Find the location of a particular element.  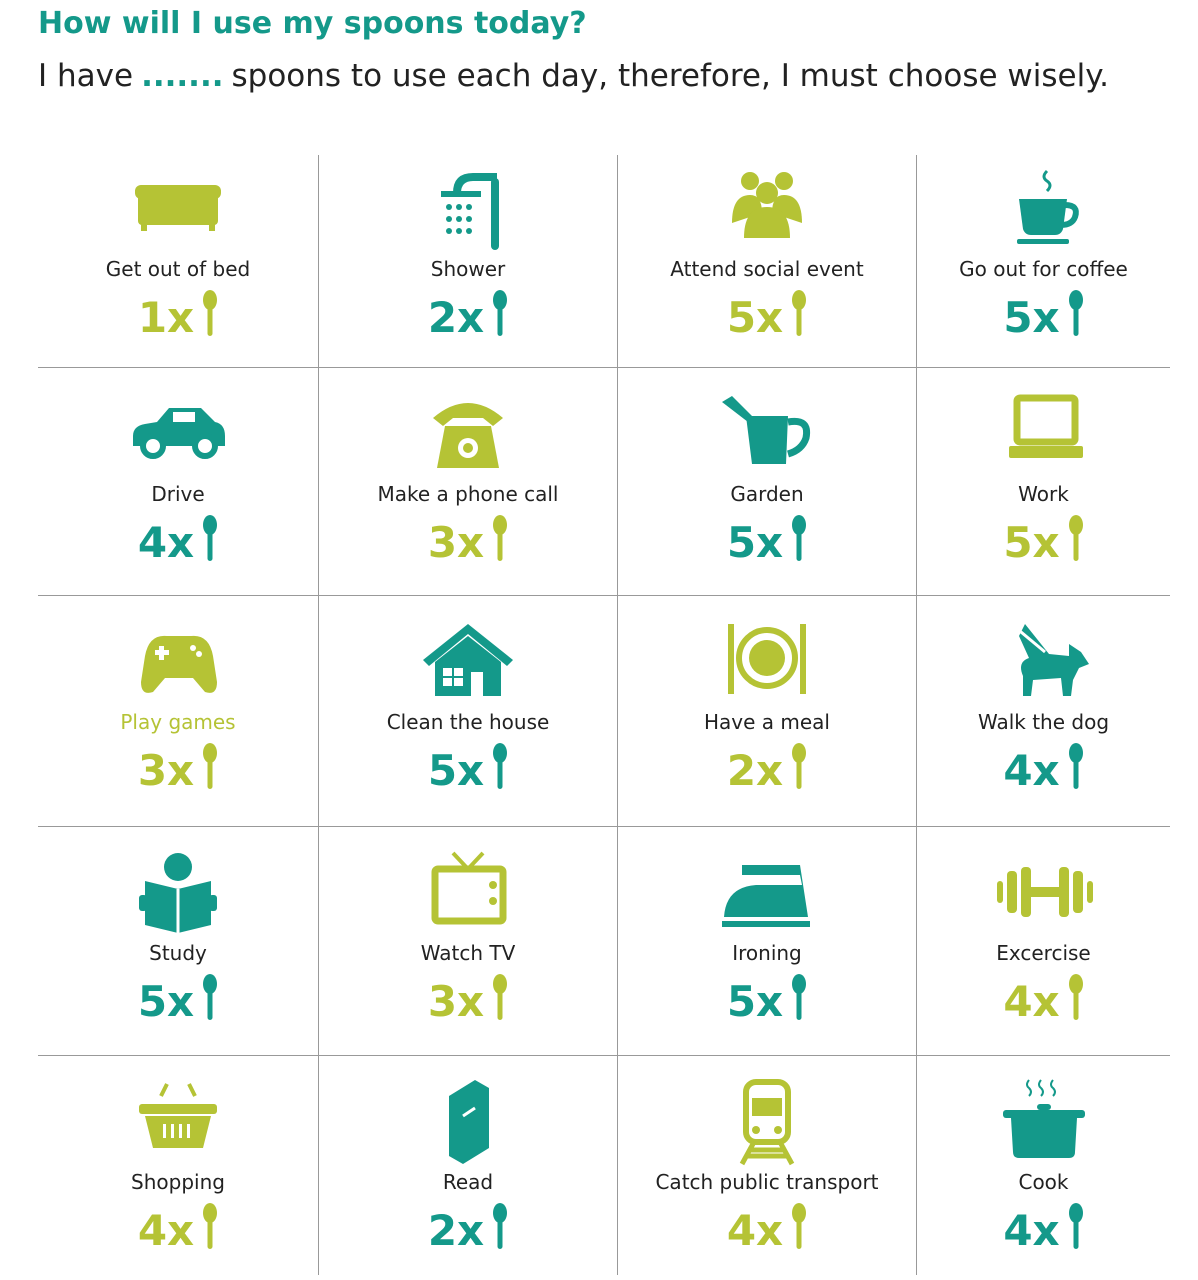

activity-cell: Walk the dog 4x is located at coordinates (1043, 710).